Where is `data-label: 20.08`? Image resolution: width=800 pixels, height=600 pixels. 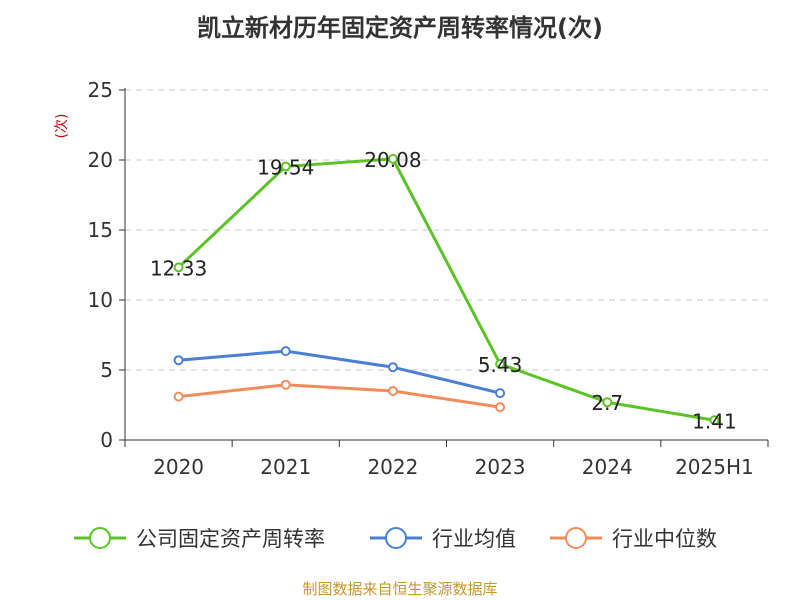
data-label: 20.08 is located at coordinates (392, 160).